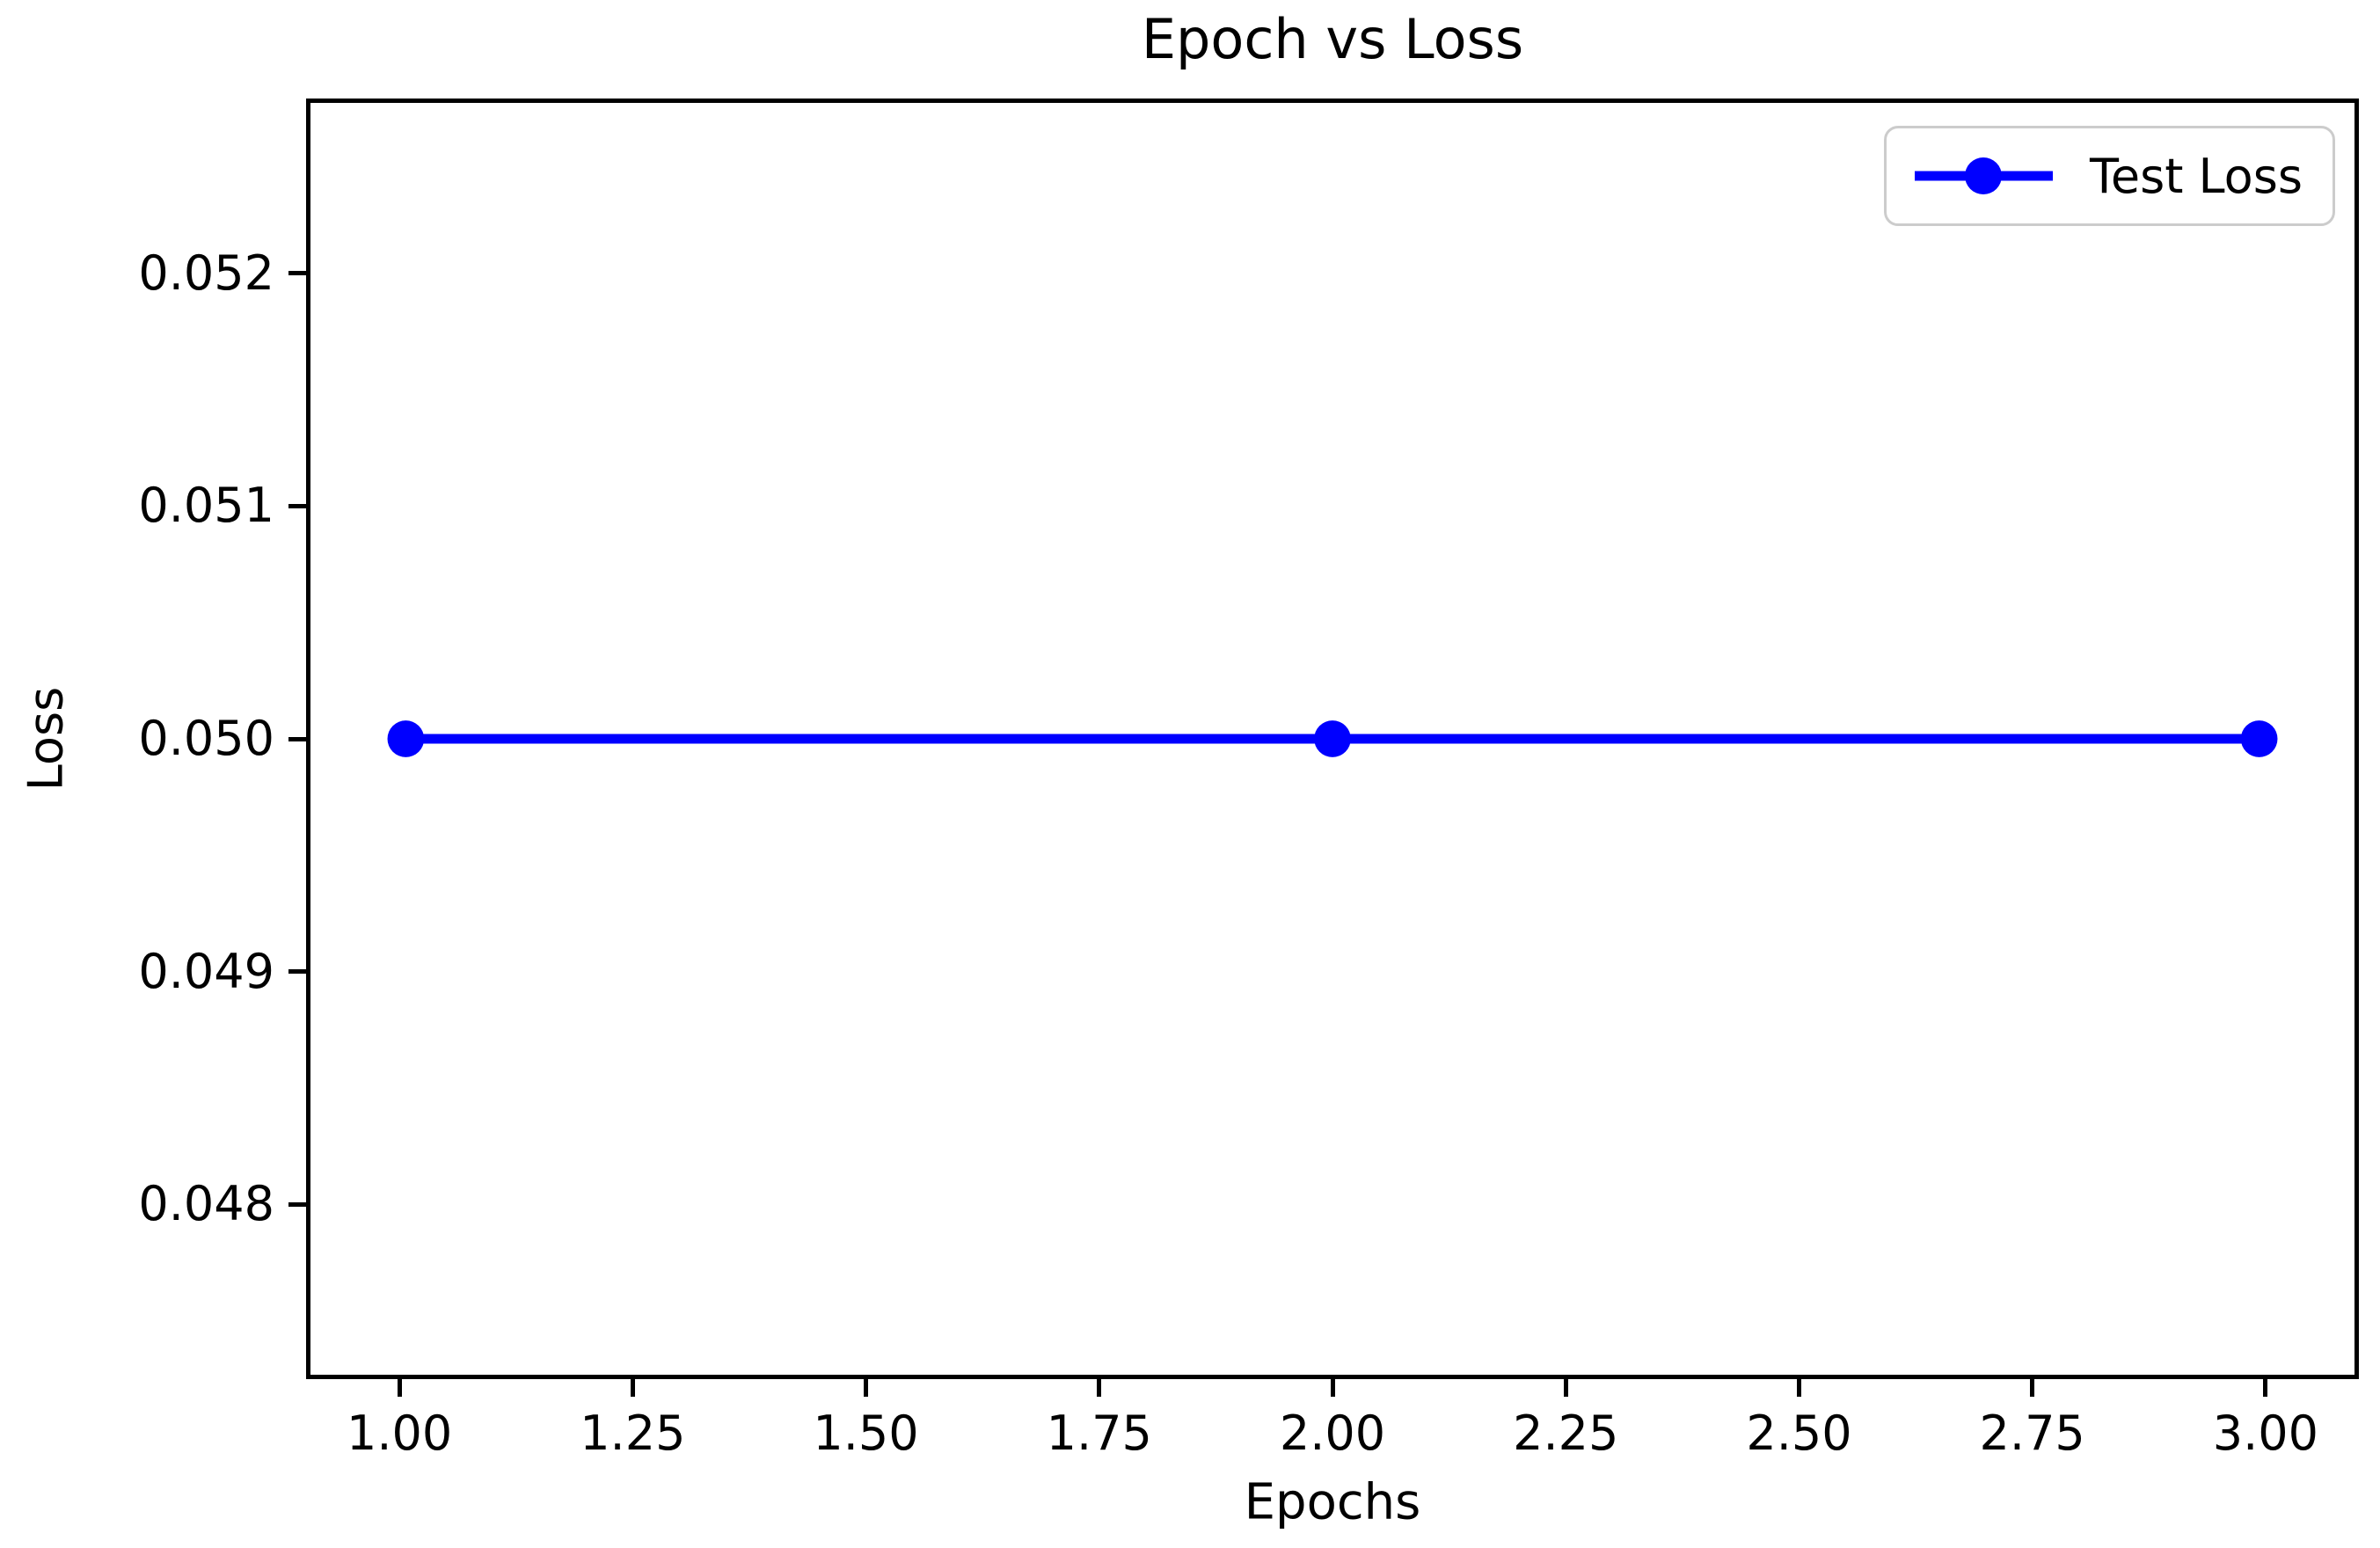 The height and width of the screenshot is (1548, 2380). What do you see at coordinates (206, 273) in the screenshot?
I see `y-tick-label: 0.052` at bounding box center [206, 273].